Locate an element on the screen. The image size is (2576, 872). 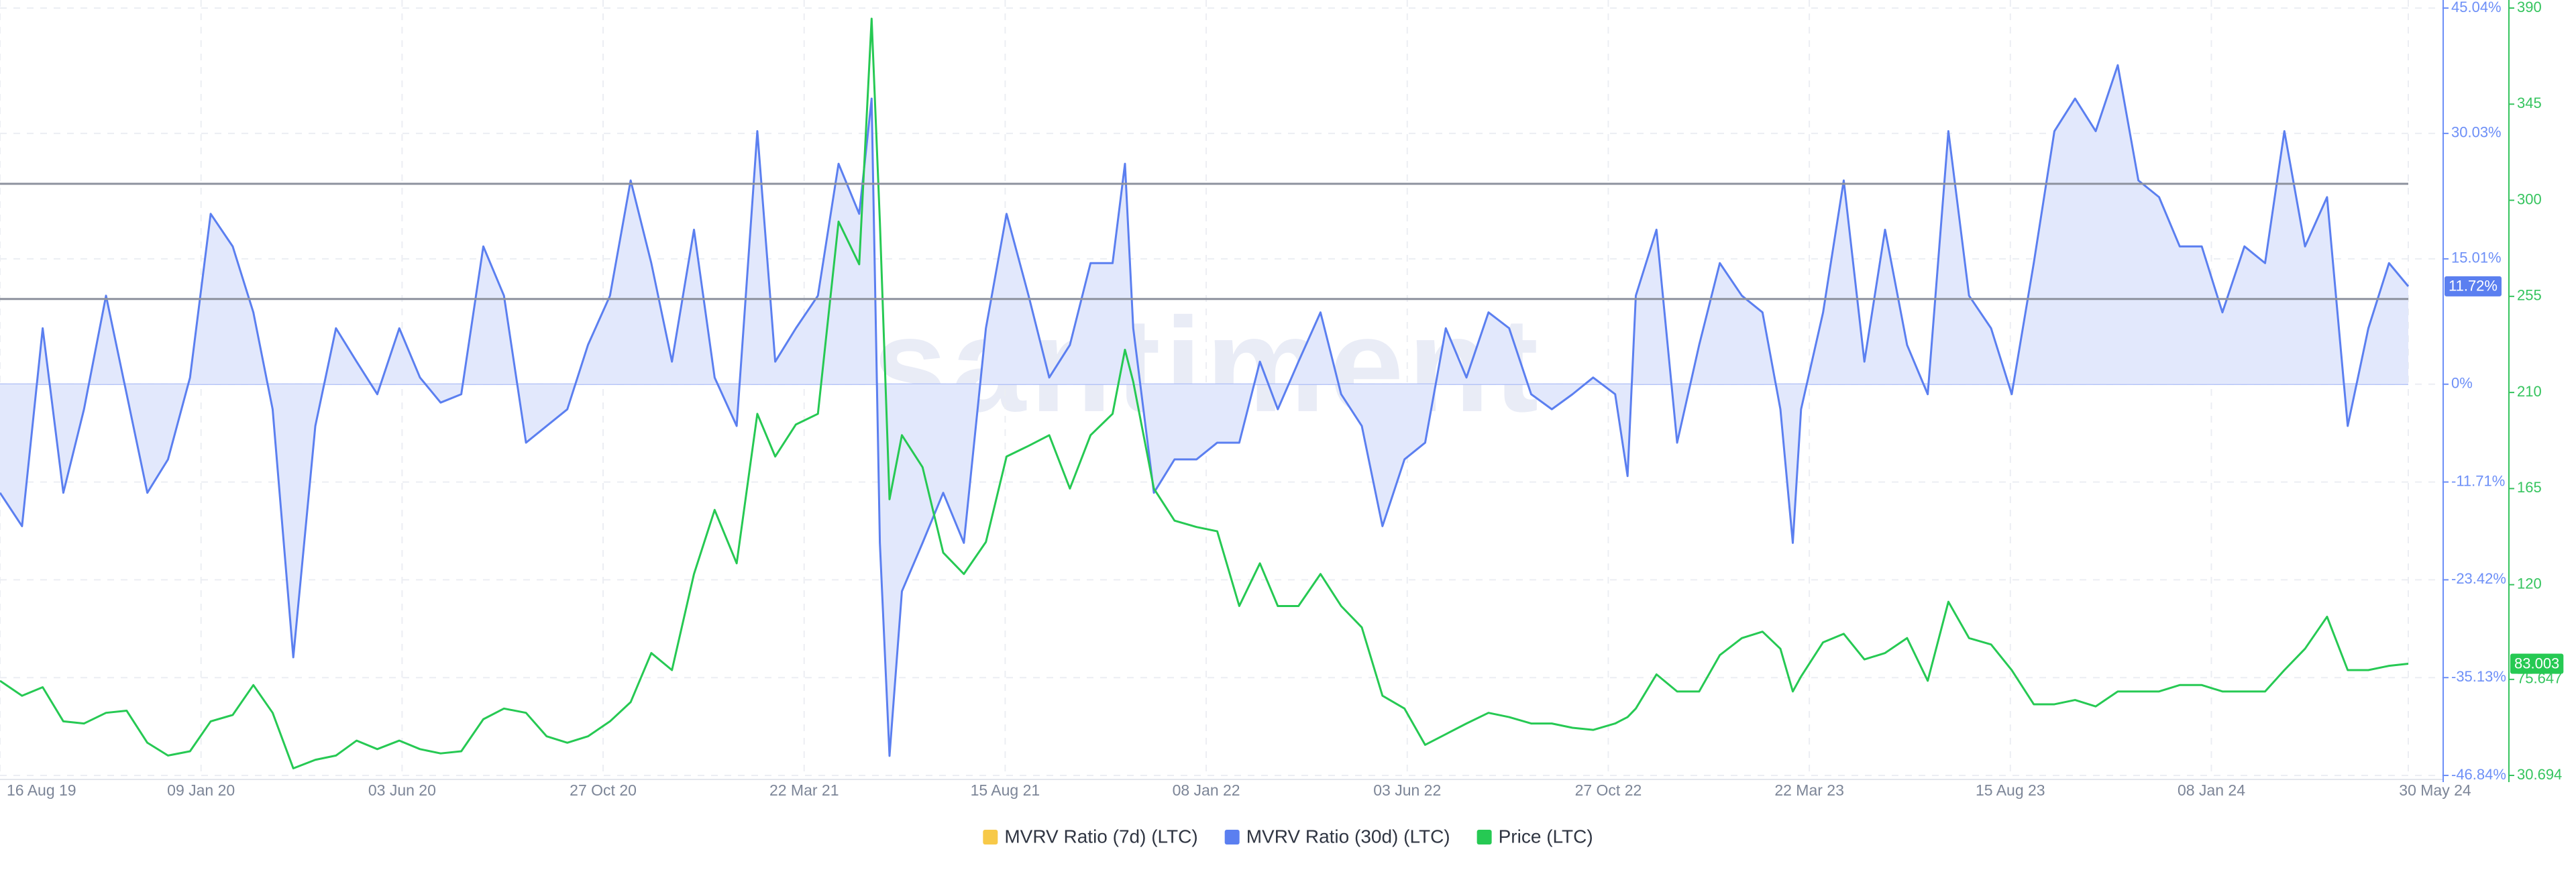
y-tick-label: -46.84% is located at coordinates (2478, 774).